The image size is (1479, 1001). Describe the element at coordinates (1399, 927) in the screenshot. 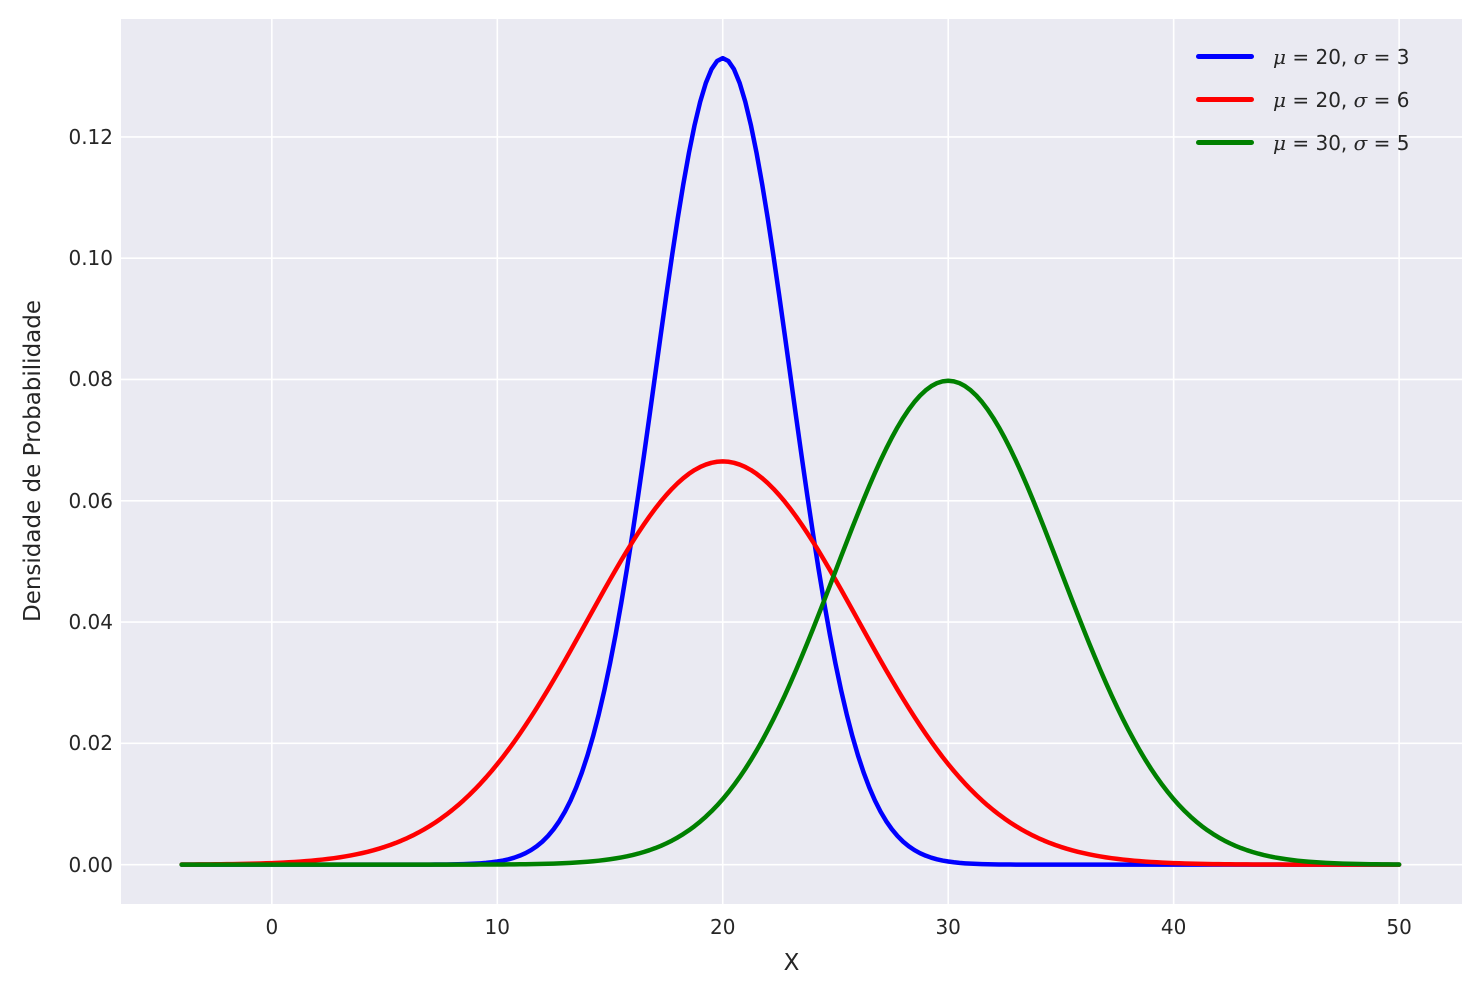

I see `x-tick-label: 50` at that location.